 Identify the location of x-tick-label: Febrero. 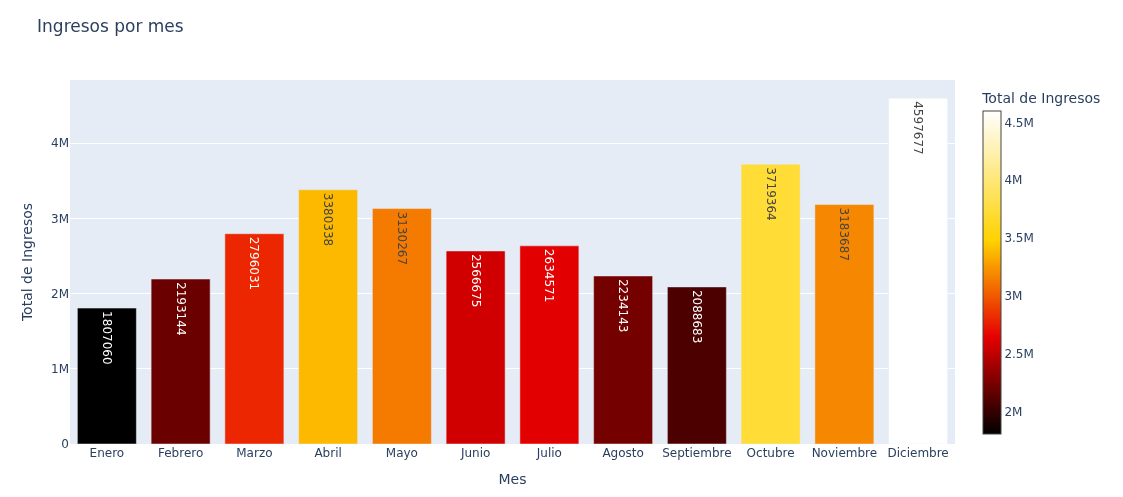
(180, 453).